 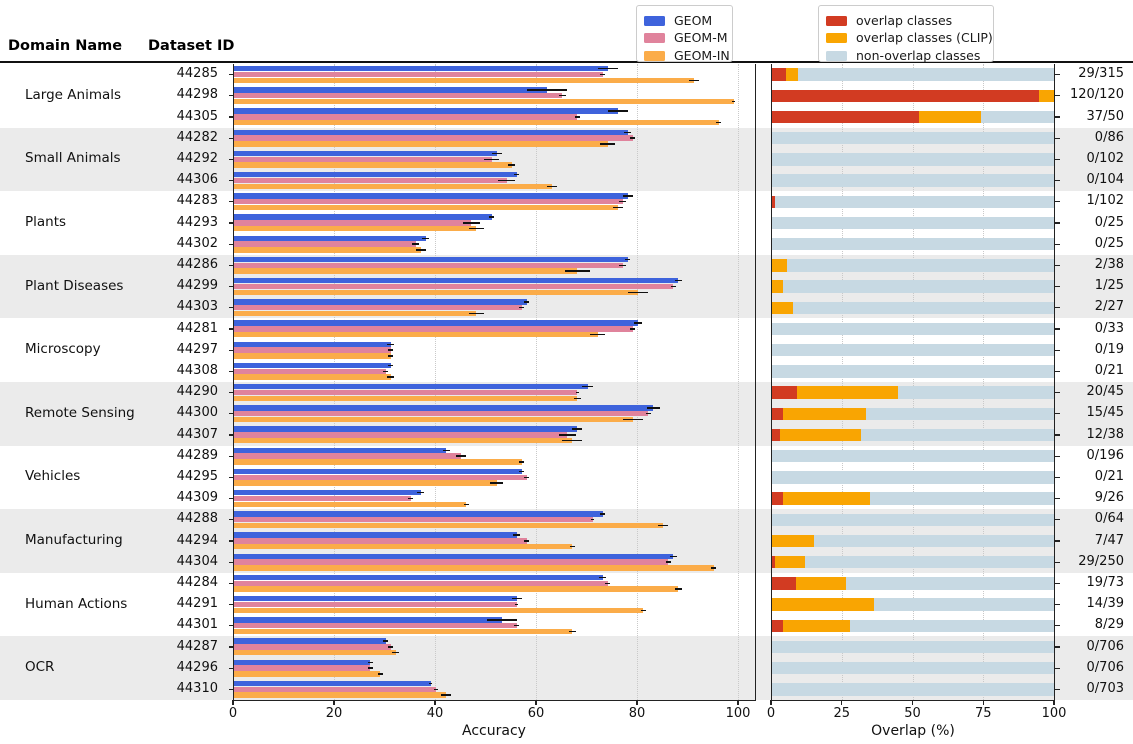 I want to click on dataset-id-label: 44306, so click(x=197, y=180).